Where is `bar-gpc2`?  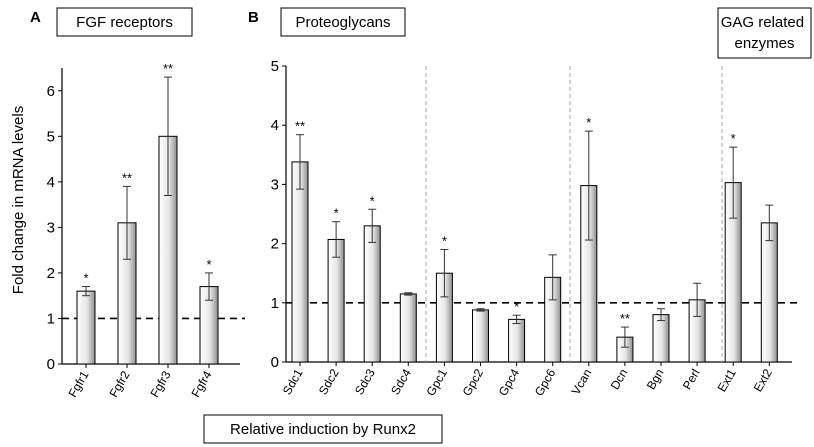
bar-gpc2 is located at coordinates (480, 336).